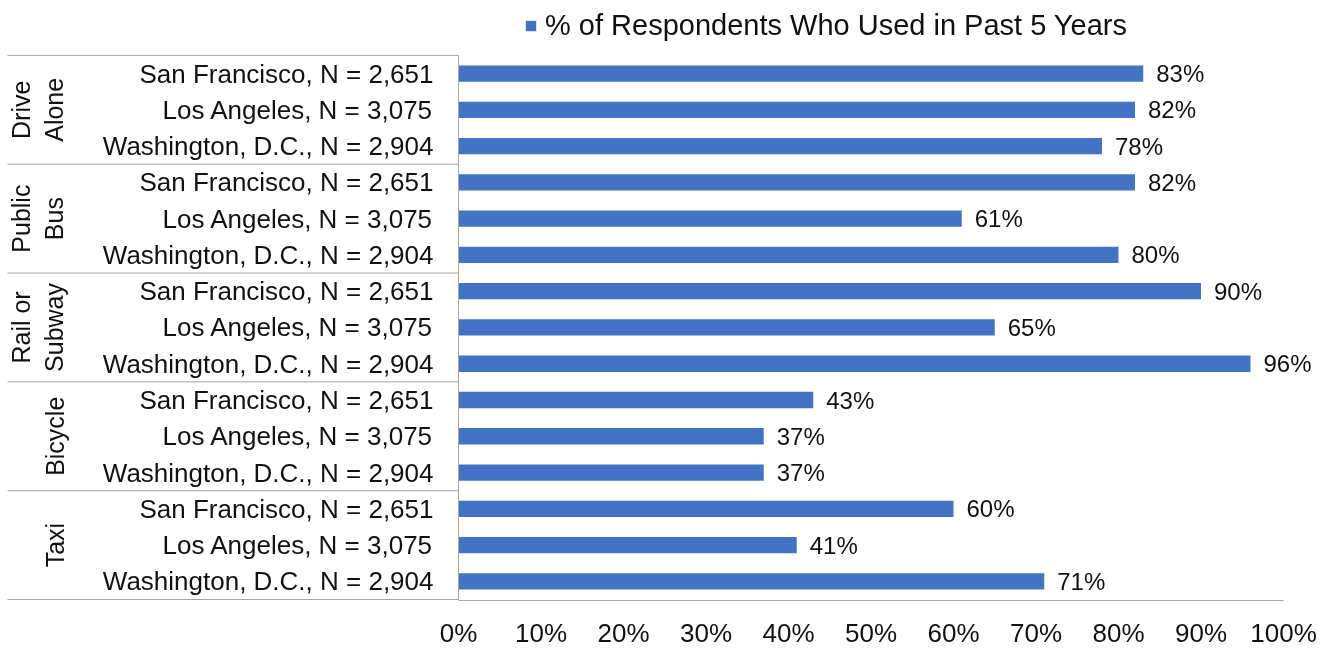  I want to click on data-label: 80%, so click(1155, 255).